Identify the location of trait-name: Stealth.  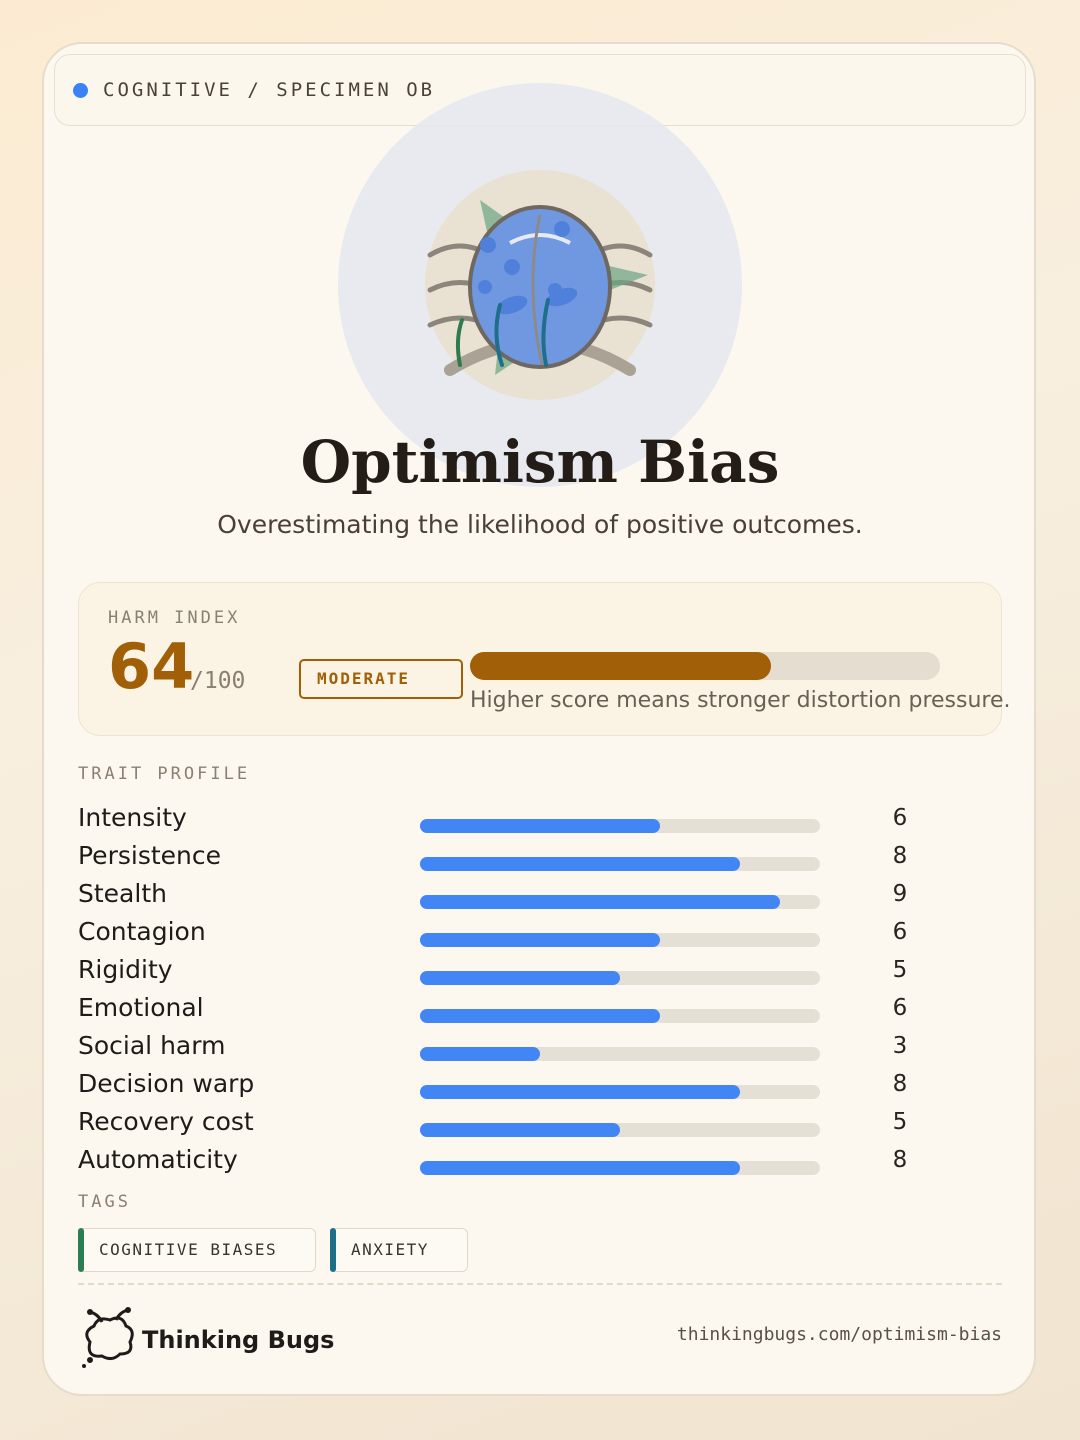
(122, 893).